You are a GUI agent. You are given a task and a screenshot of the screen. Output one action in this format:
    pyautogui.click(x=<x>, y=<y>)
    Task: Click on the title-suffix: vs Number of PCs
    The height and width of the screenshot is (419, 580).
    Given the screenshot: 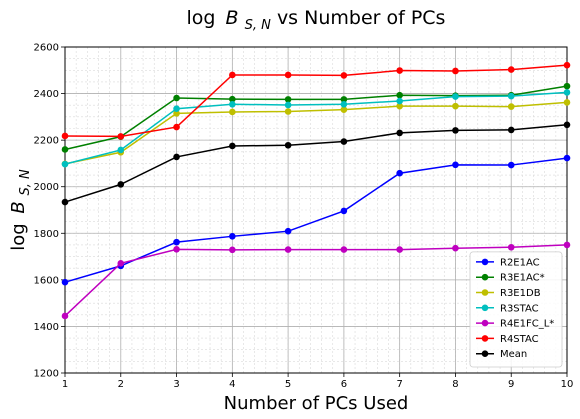 What is the action you would take?
    pyautogui.click(x=361, y=18)
    